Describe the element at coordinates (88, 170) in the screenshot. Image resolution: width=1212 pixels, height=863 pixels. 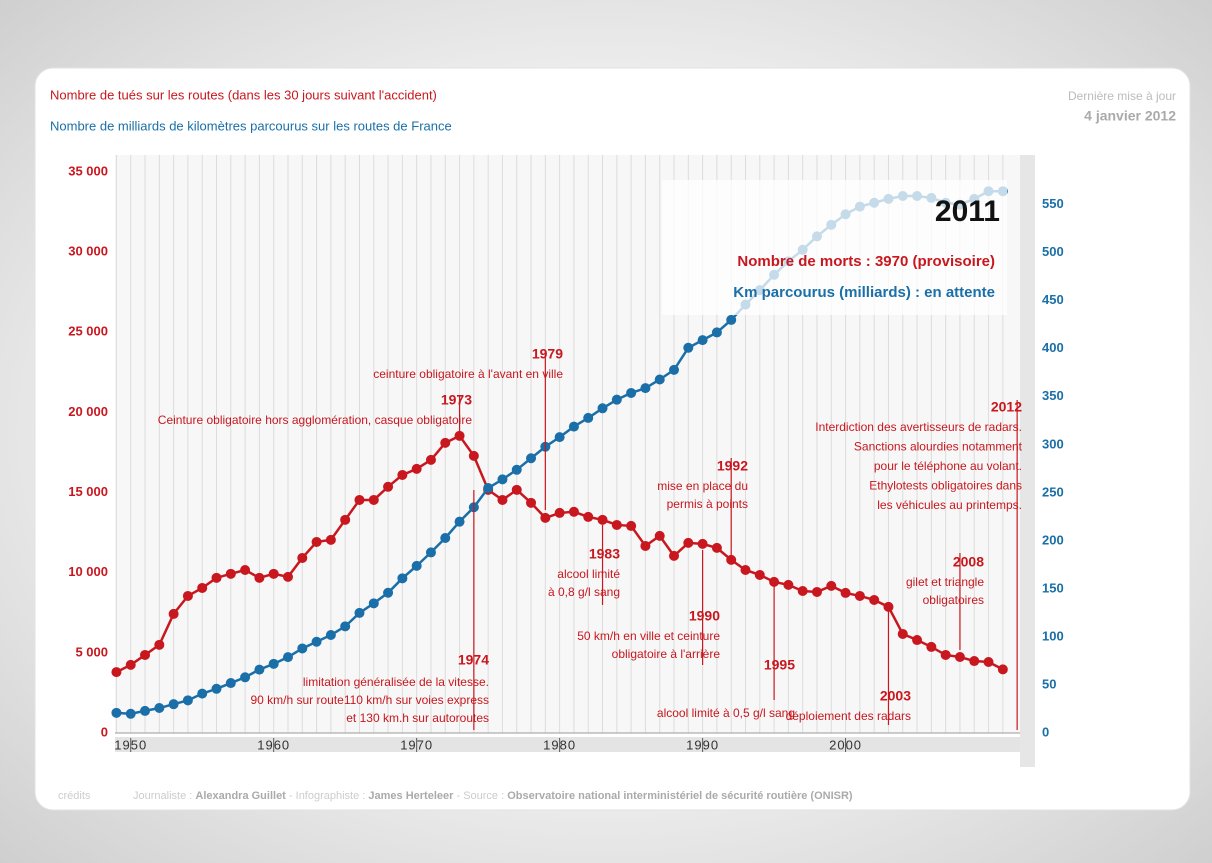
I see `y-tick-label: 35 000` at that location.